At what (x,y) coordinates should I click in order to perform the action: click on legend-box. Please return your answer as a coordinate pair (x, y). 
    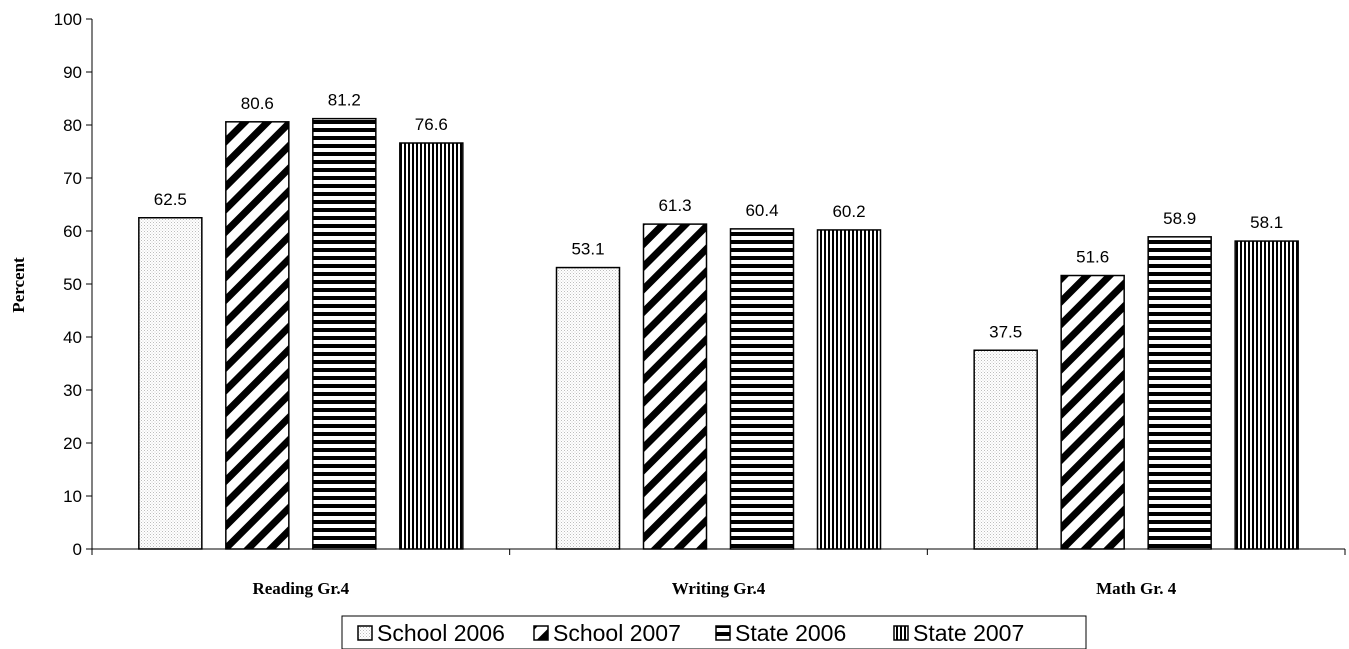
    Looking at the image, I should click on (714, 632).